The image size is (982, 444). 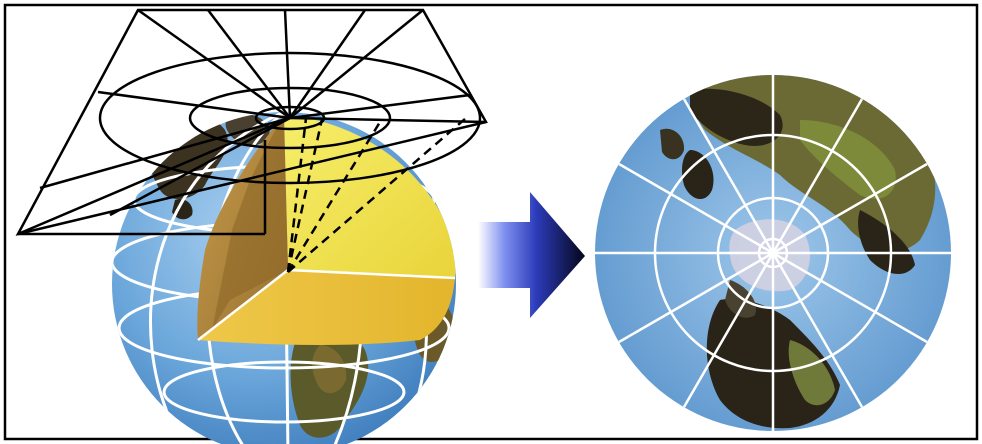 What do you see at coordinates (698, 175) in the screenshot?
I see `map-land-greenland` at bounding box center [698, 175].